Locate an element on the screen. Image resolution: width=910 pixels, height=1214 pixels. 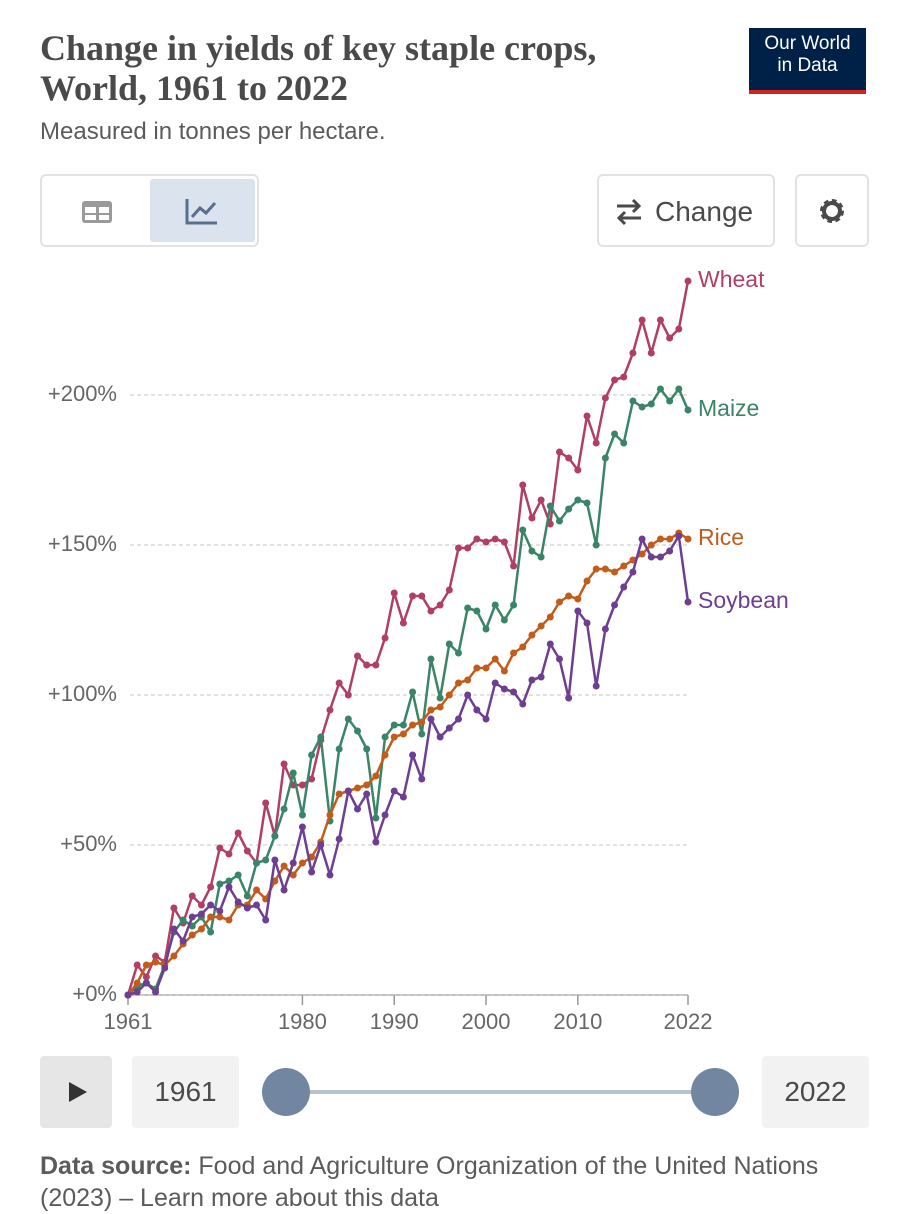
x-tick-label: 2000 is located at coordinates (486, 1021).